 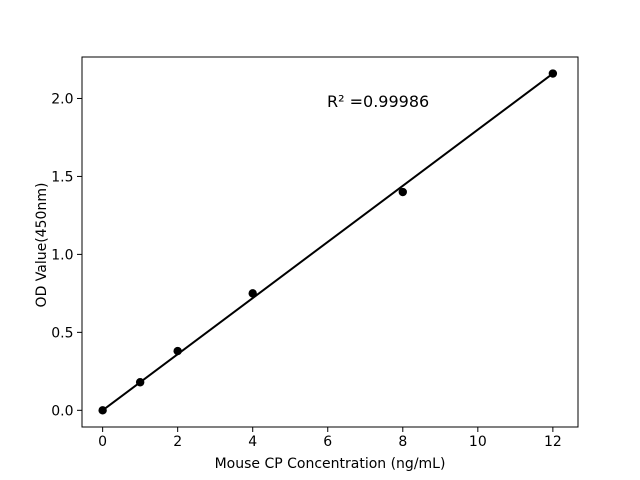 What do you see at coordinates (330, 464) in the screenshot?
I see `x-axis-label: Mouse CP Concentration (ng/mL)` at bounding box center [330, 464].